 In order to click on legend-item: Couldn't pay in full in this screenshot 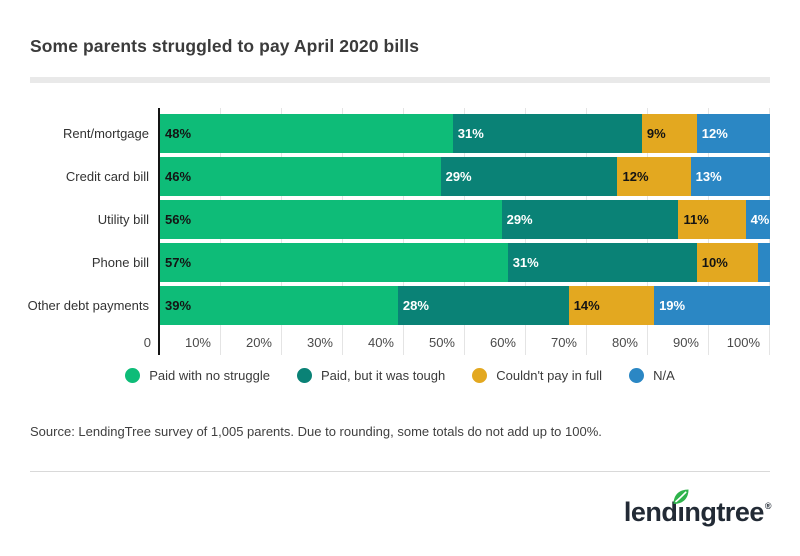, I will do `click(537, 375)`.